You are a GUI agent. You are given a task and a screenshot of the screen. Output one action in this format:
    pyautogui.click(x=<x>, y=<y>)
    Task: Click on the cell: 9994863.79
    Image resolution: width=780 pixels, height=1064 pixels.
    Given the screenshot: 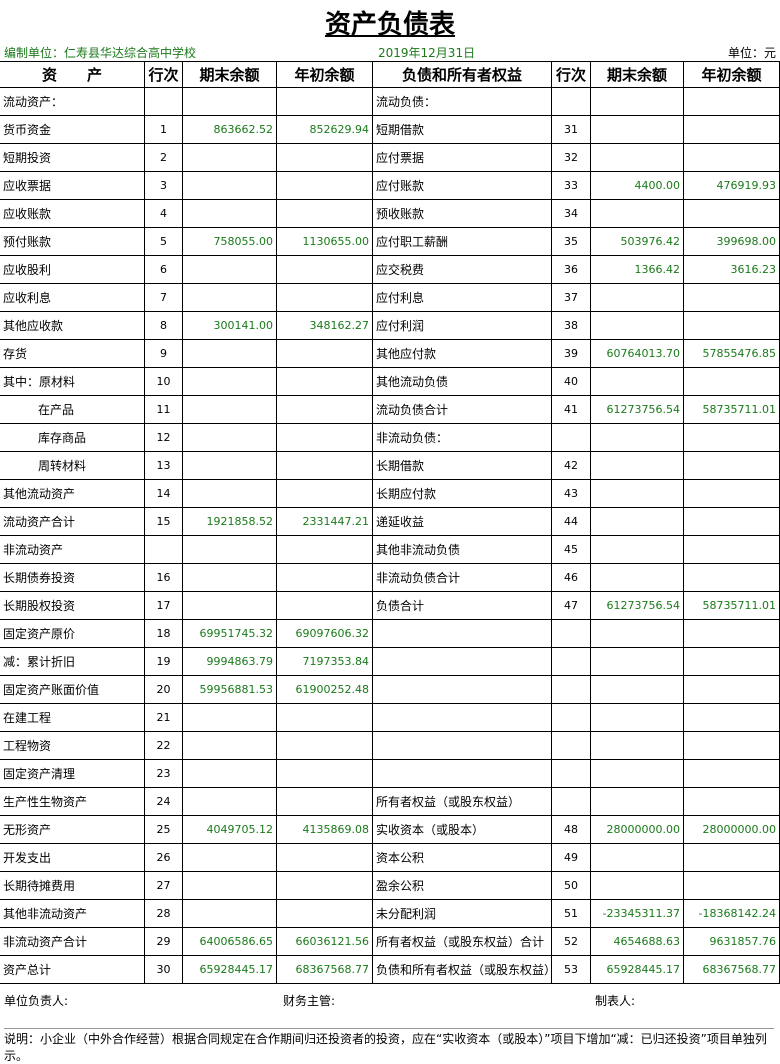 What is the action you would take?
    pyautogui.click(x=230, y=662)
    